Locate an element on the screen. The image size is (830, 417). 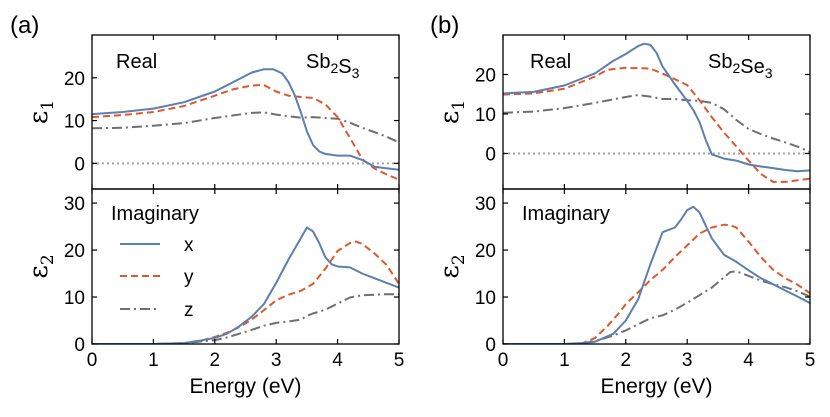
compound-formula: Sb2Se3 is located at coordinates (740, 66).